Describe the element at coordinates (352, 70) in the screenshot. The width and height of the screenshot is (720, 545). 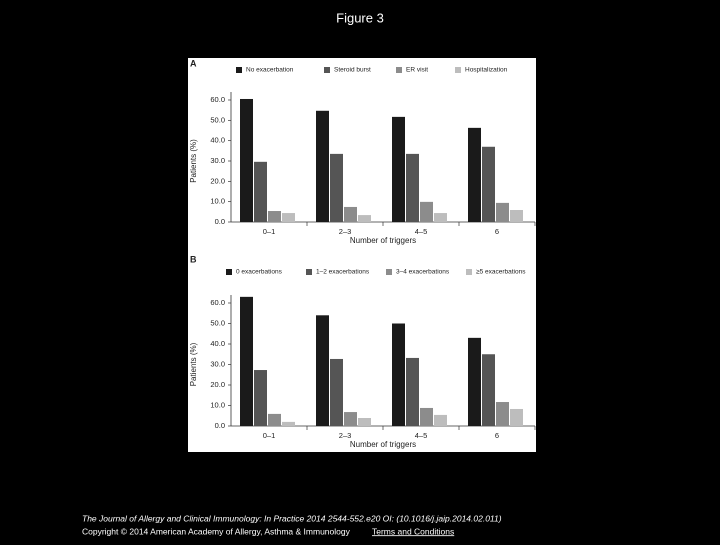
I see `legend-label: Steroid burst` at that location.